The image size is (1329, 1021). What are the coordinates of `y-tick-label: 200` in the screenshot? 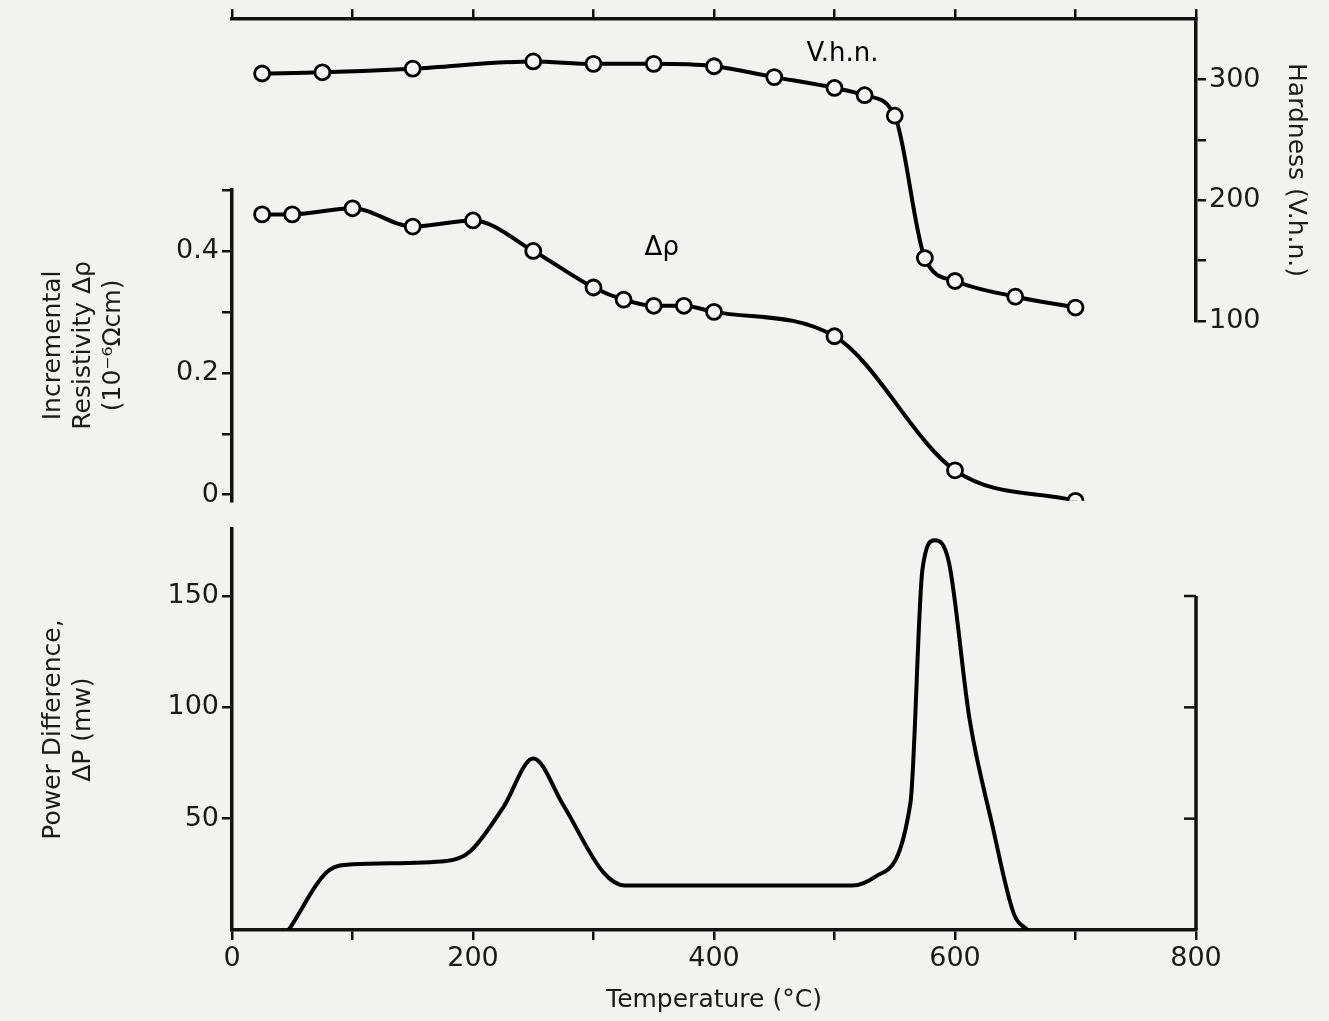 It's located at (1235, 198).